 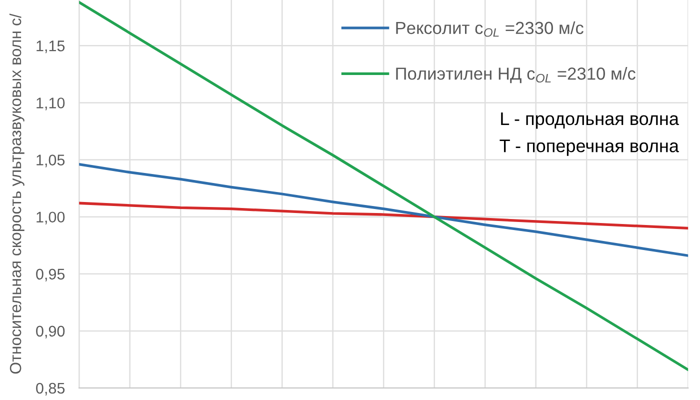 What do you see at coordinates (516, 75) in the screenshot?
I see `legend-label: Полиэтилен НД c$_{OL}$ =2310 м/с` at bounding box center [516, 75].